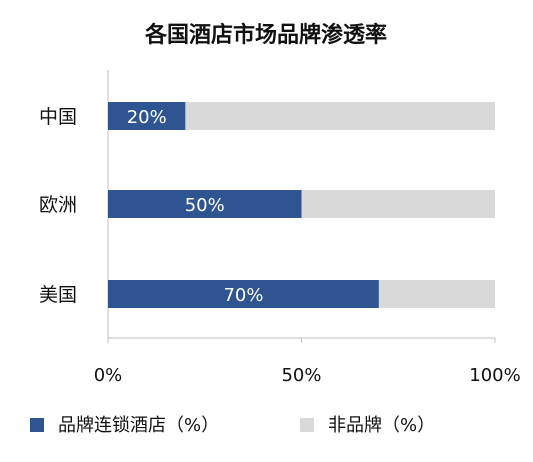  I want to click on x-tick-label: 50%, so click(301, 375).